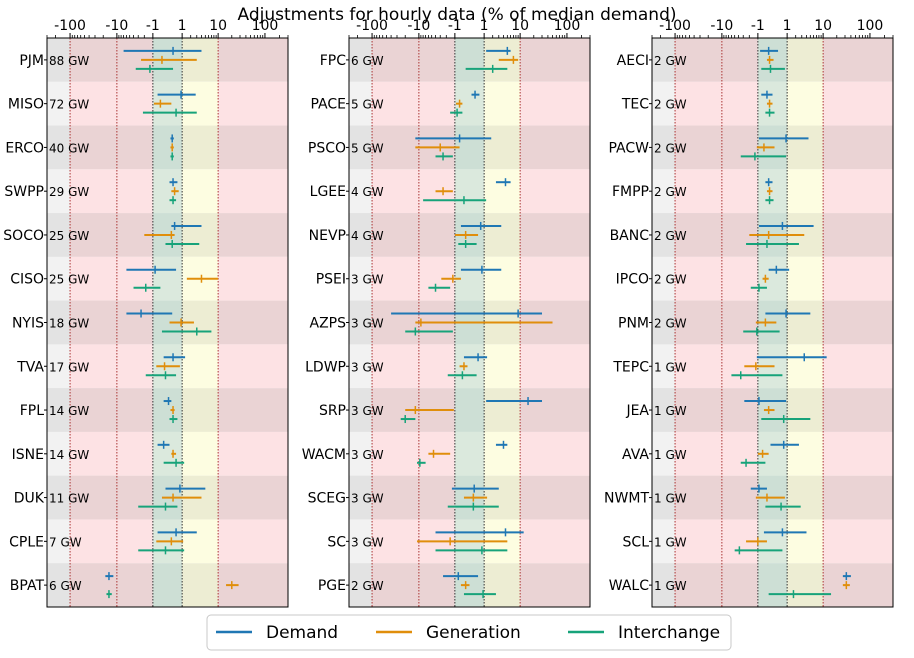  Describe the element at coordinates (114, 278) in the screenshot. I see `region-ciso: CISO 25 GW` at that location.